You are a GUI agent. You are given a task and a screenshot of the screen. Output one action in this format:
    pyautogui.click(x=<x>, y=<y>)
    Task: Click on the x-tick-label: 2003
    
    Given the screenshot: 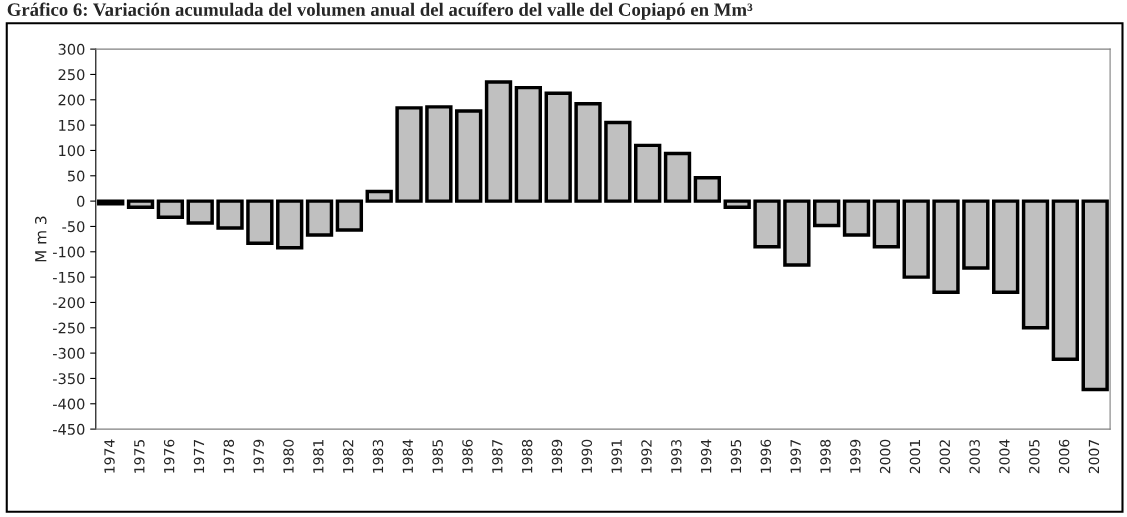 What is the action you would take?
    pyautogui.click(x=974, y=456)
    